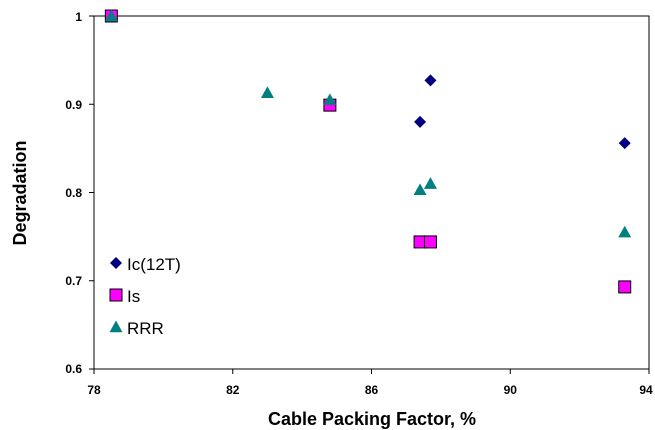 The width and height of the screenshot is (655, 430). Describe the element at coordinates (233, 390) in the screenshot. I see `x-tick-label: 82` at that location.